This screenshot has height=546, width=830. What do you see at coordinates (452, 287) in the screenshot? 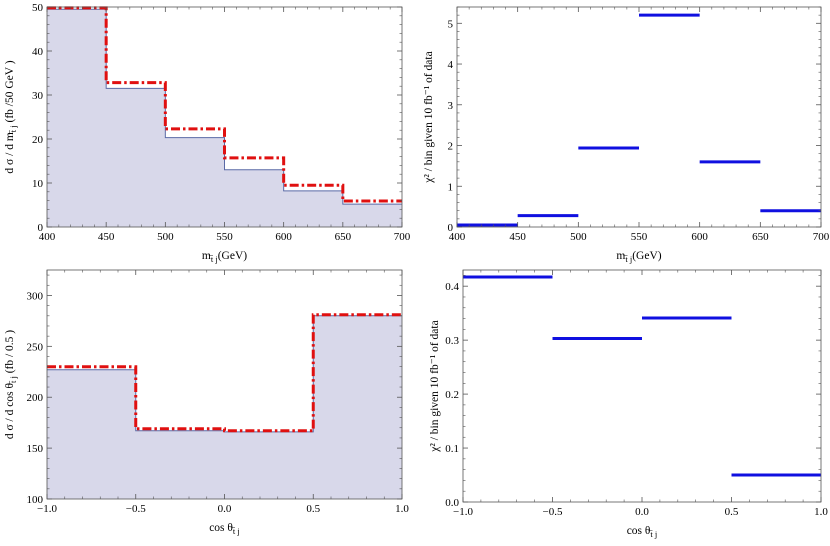
I see `y-tick-label: 0.4` at bounding box center [452, 287].